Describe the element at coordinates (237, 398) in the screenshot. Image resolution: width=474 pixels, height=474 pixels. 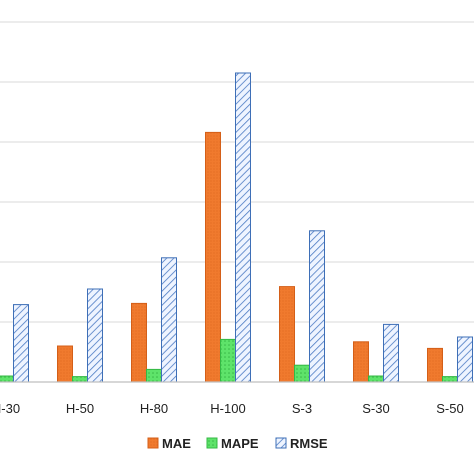
I see `axis-layer: H-30 H-50 H-80 H-100 S-3 S-30 S-50` at that location.